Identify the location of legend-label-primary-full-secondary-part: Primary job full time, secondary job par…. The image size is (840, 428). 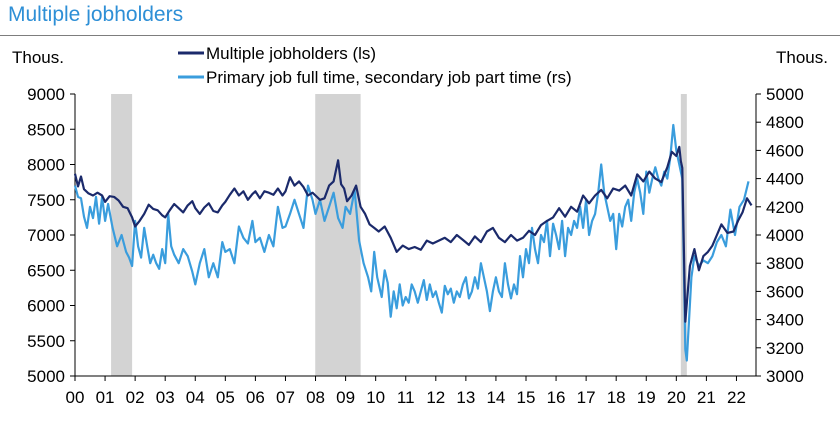
(389, 77).